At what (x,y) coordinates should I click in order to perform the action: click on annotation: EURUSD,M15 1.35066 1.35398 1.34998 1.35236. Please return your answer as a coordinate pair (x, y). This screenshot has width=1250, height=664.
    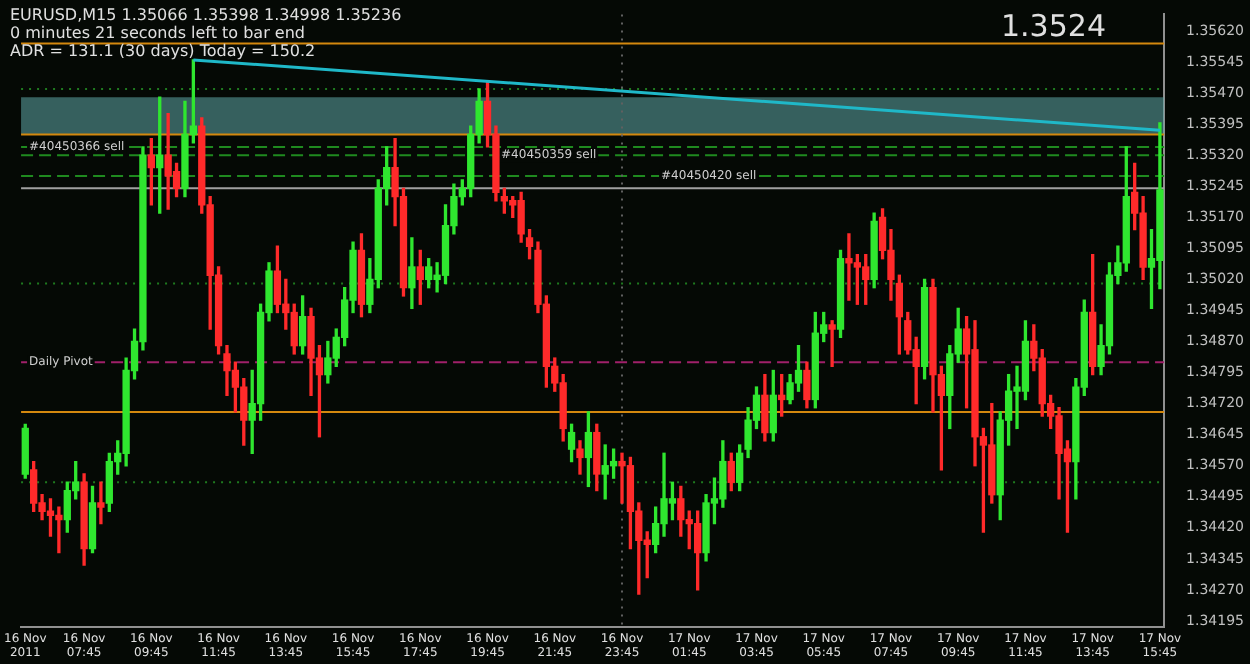
    Looking at the image, I should click on (206, 15).